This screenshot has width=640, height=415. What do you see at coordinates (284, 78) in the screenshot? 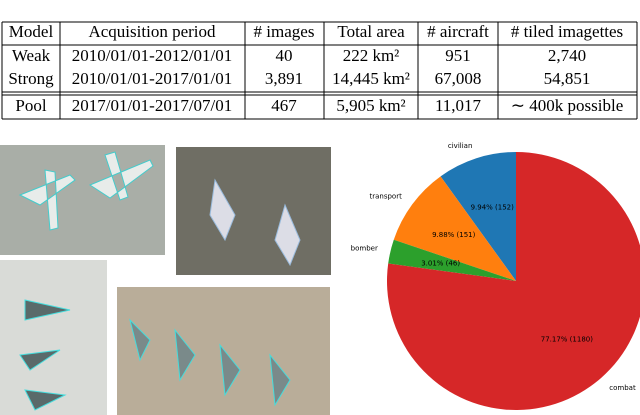
I see `table-cell: 3,891` at bounding box center [284, 78].